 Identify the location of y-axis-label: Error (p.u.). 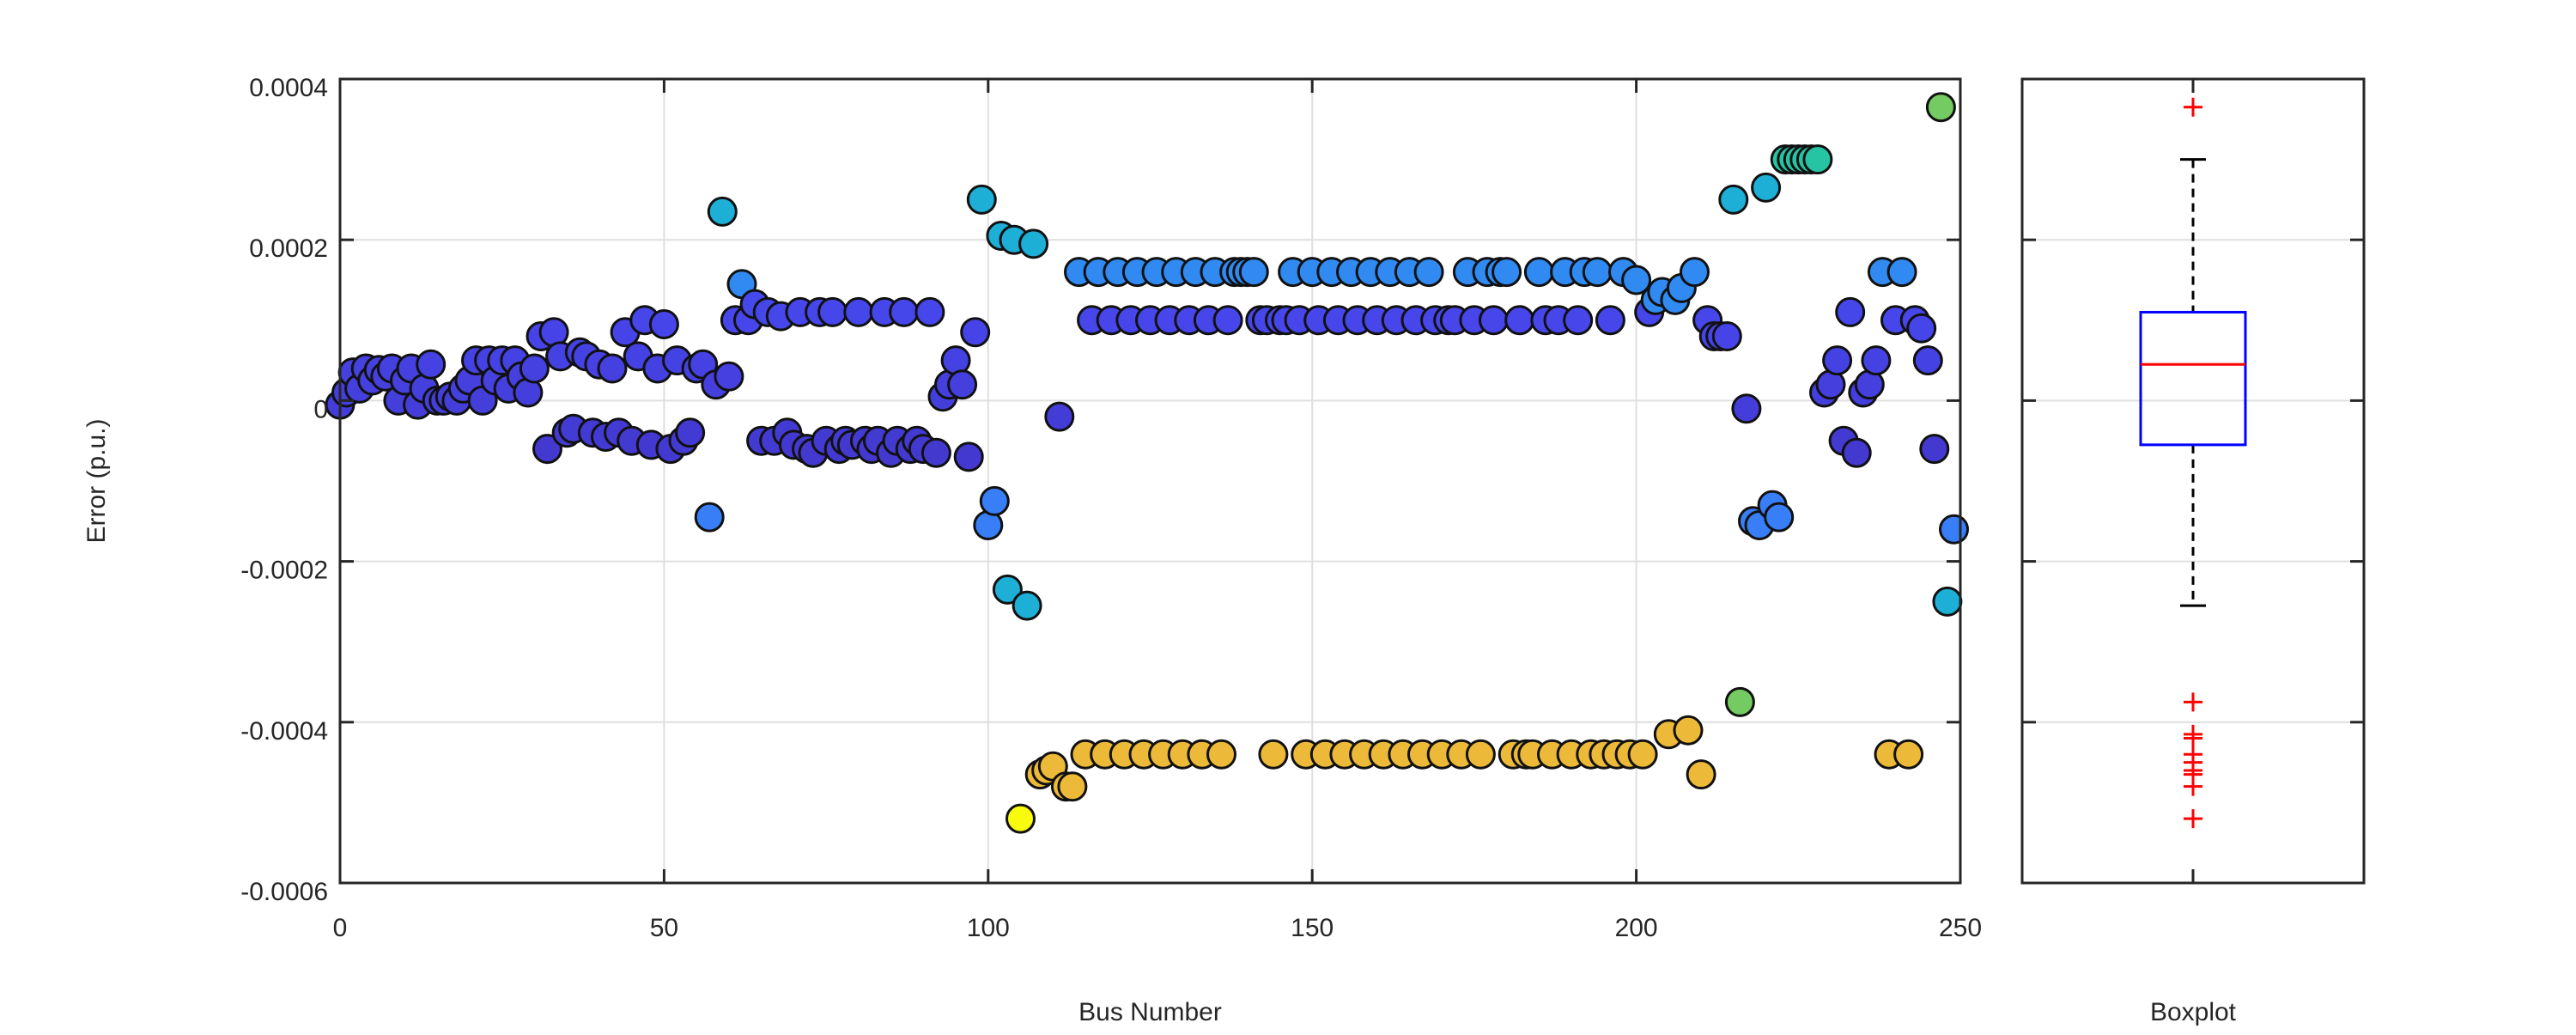
(96, 480).